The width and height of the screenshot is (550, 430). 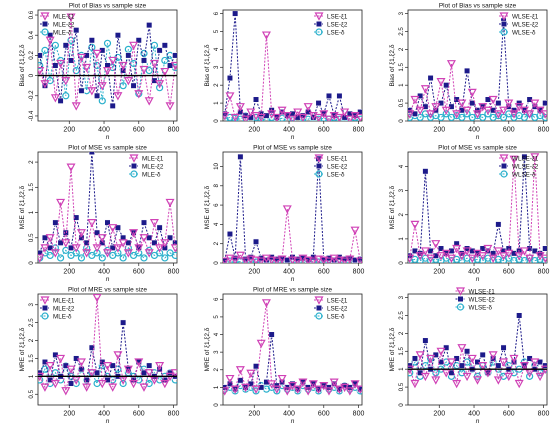 I want to click on y-axis-label: Bias of ξ1,ξ2,δ, so click(x=22, y=65).